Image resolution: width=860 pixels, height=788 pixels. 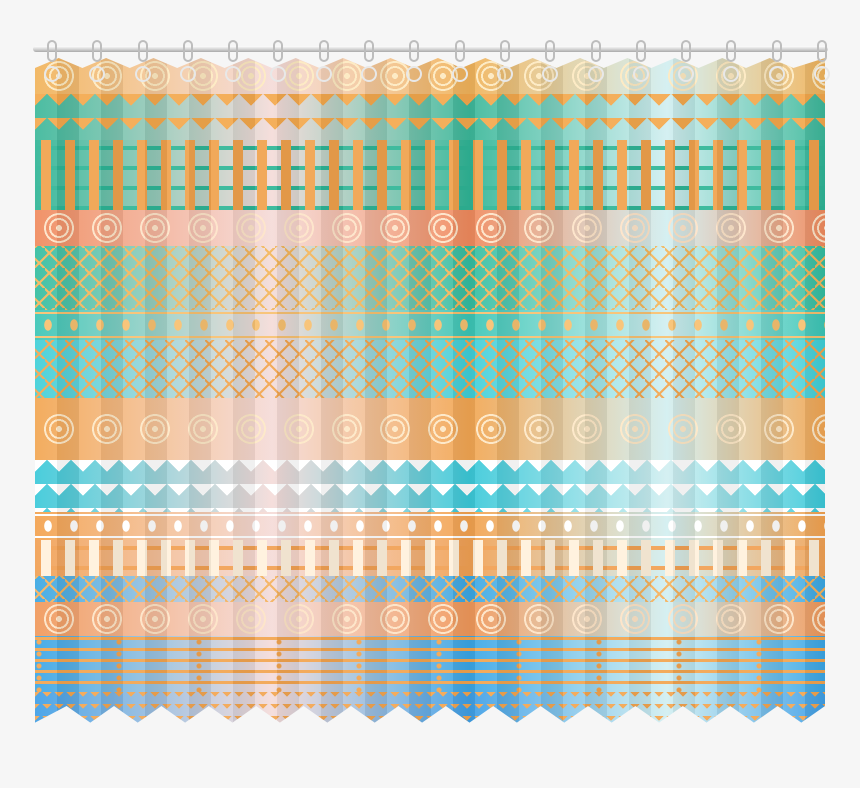 What do you see at coordinates (430, 49) in the screenshot?
I see `curtain-rod` at bounding box center [430, 49].